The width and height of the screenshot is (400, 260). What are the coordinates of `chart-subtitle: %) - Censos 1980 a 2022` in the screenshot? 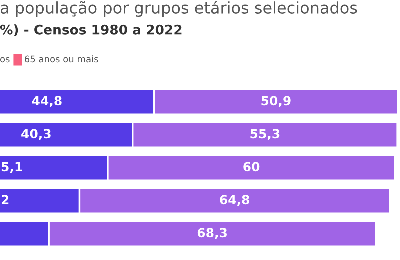 It's located at (91, 30).